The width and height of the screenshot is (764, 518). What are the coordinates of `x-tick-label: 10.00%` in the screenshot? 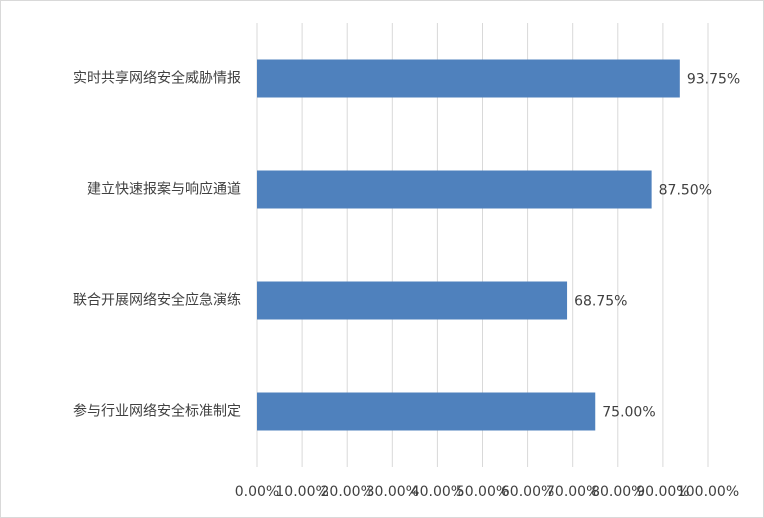 It's located at (301, 492).